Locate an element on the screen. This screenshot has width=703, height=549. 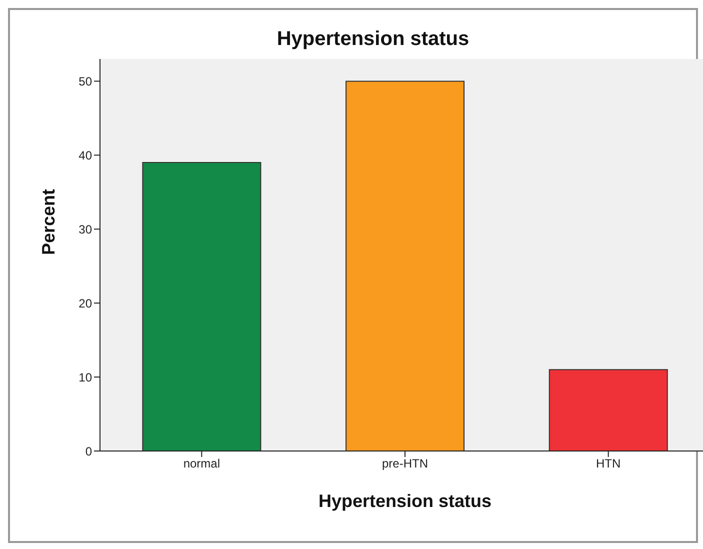
x-tick-label: HTN is located at coordinates (608, 463).